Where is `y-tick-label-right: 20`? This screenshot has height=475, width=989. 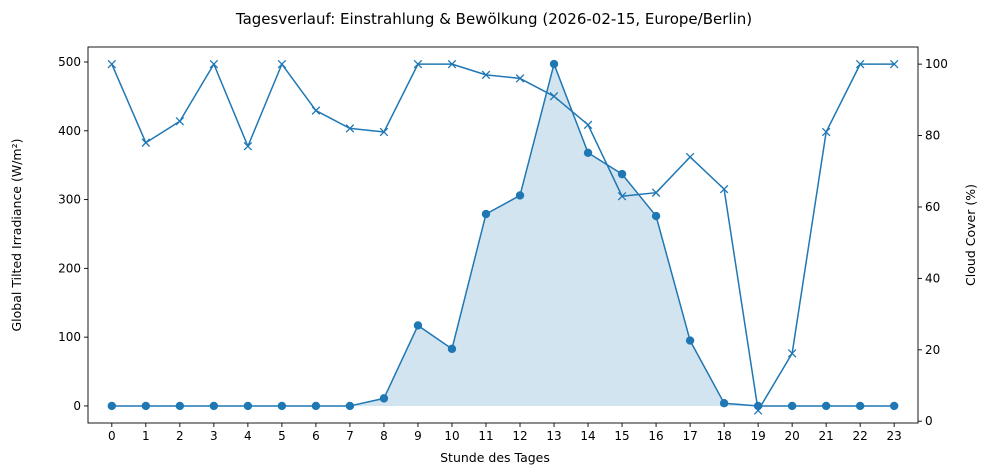 y-tick-label-right: 20 is located at coordinates (932, 350).